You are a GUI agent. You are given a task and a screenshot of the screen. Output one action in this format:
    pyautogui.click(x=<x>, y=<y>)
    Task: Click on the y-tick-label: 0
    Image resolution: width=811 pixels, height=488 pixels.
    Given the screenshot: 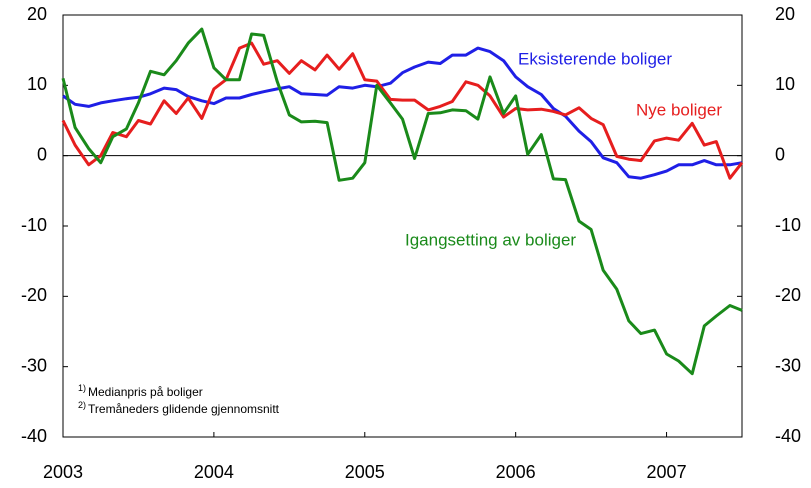 What is the action you would take?
    pyautogui.click(x=42, y=154)
    